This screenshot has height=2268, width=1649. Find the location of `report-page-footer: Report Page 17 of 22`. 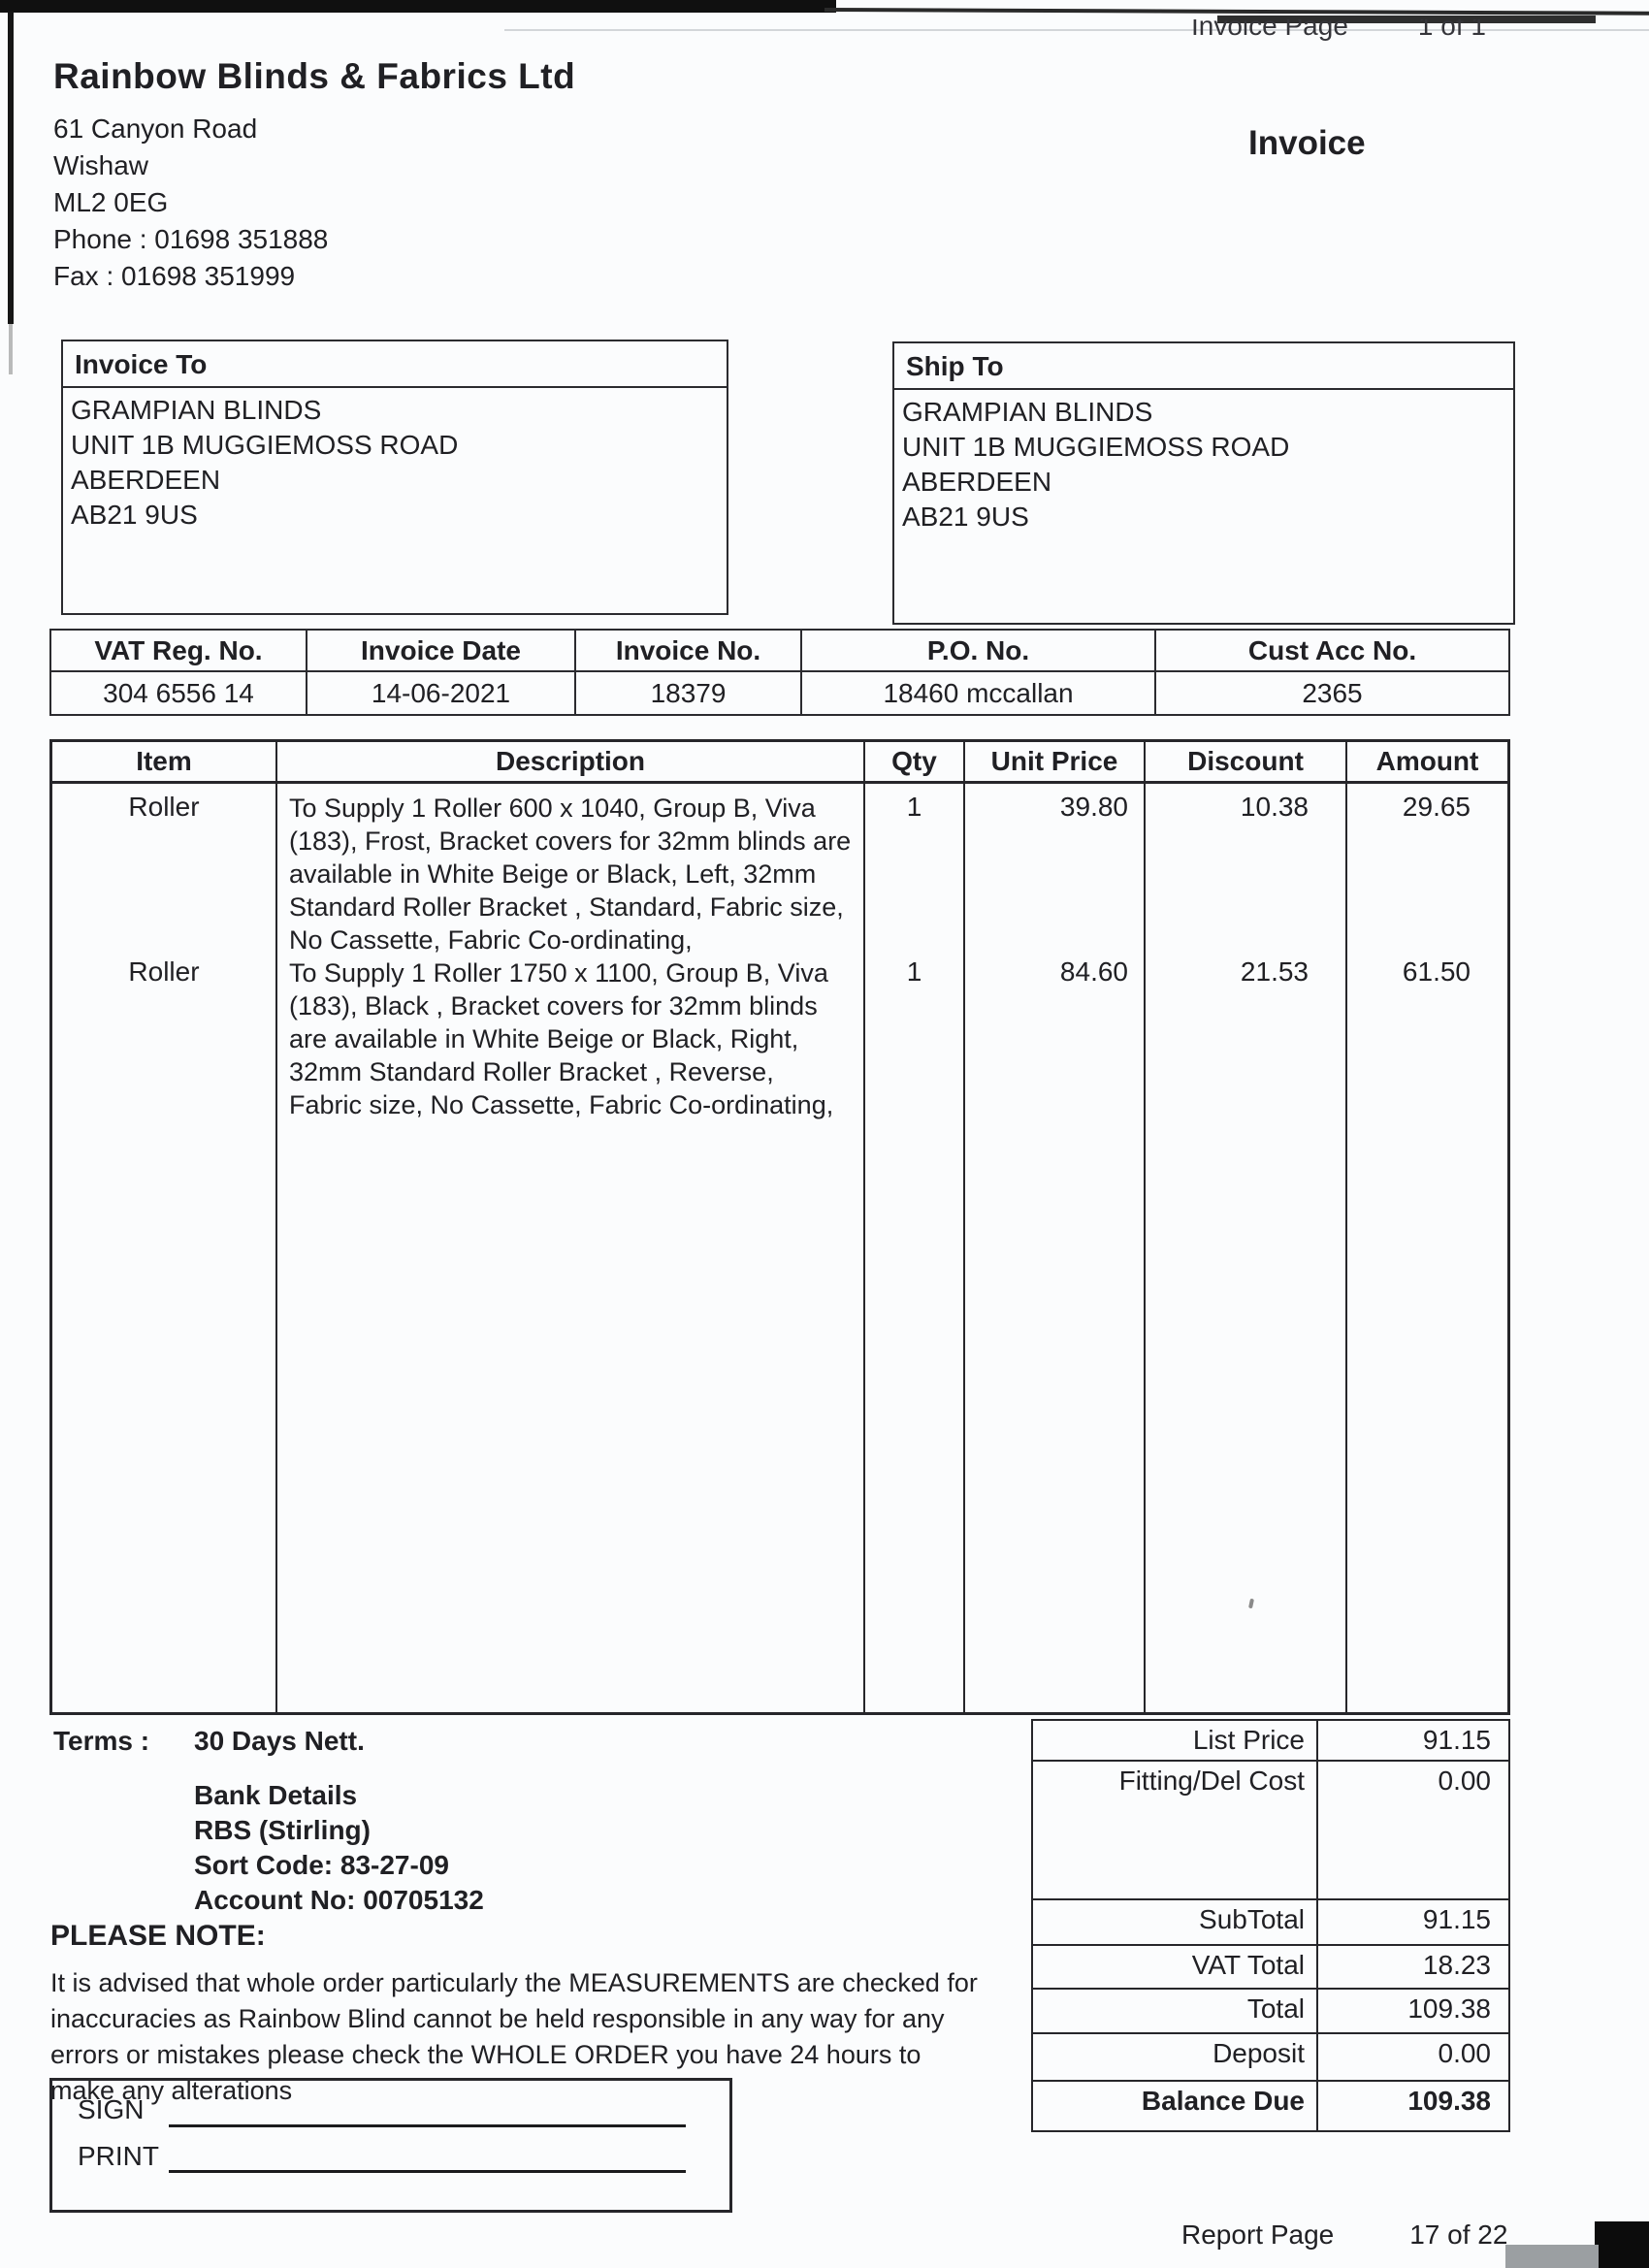

report-page-footer: Report Page 17 of 22 is located at coordinates (1344, 2235).